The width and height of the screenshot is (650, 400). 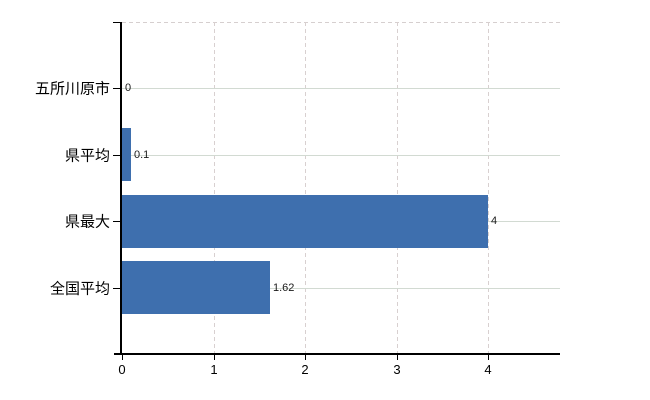 I want to click on x-tick-label: 4, so click(x=488, y=369).